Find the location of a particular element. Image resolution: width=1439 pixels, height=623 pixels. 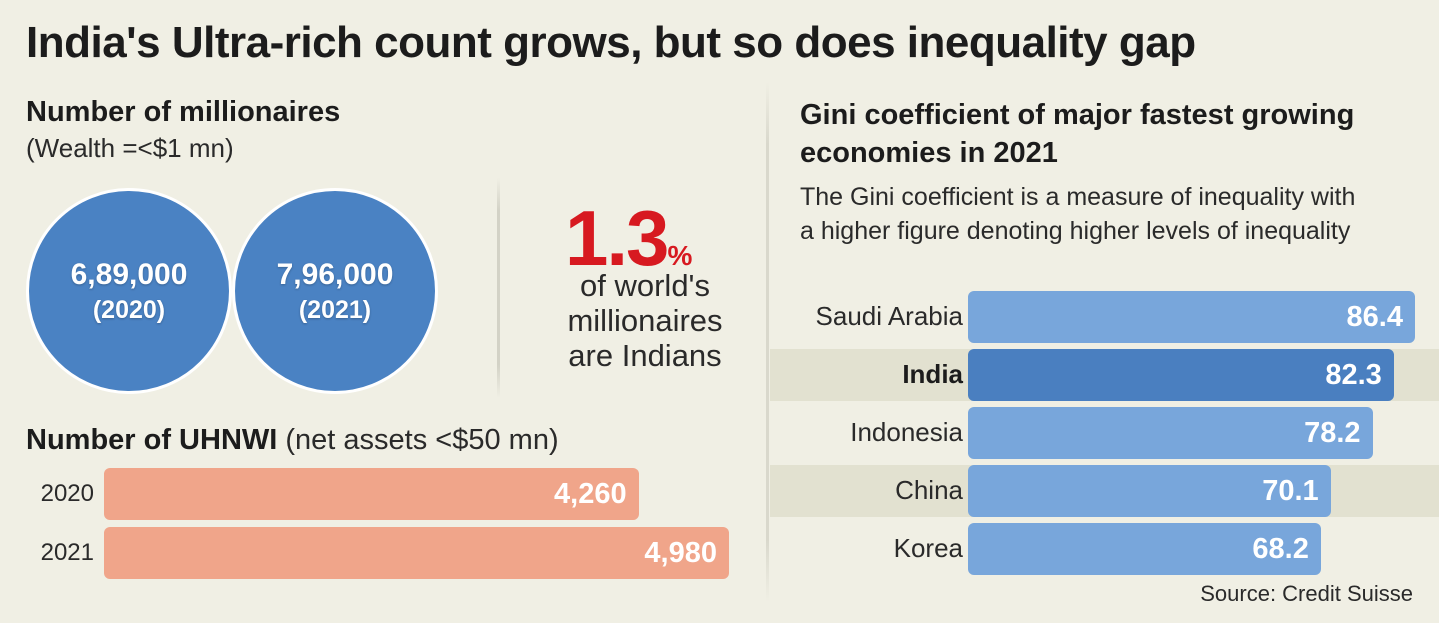

millionaires-2020-value: 6,89,000 is located at coordinates (129, 274).